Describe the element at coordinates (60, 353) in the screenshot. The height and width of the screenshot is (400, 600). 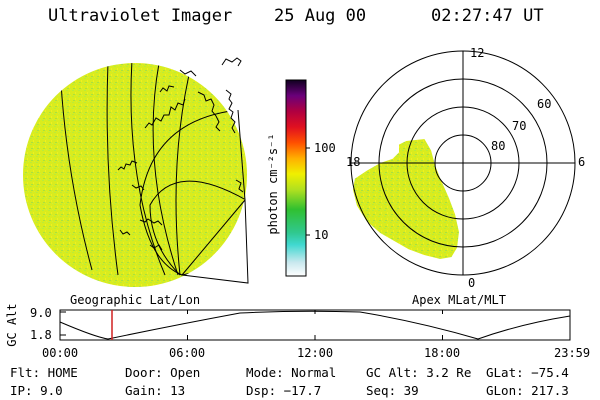
I see `altitude-xtick: 00:00` at that location.